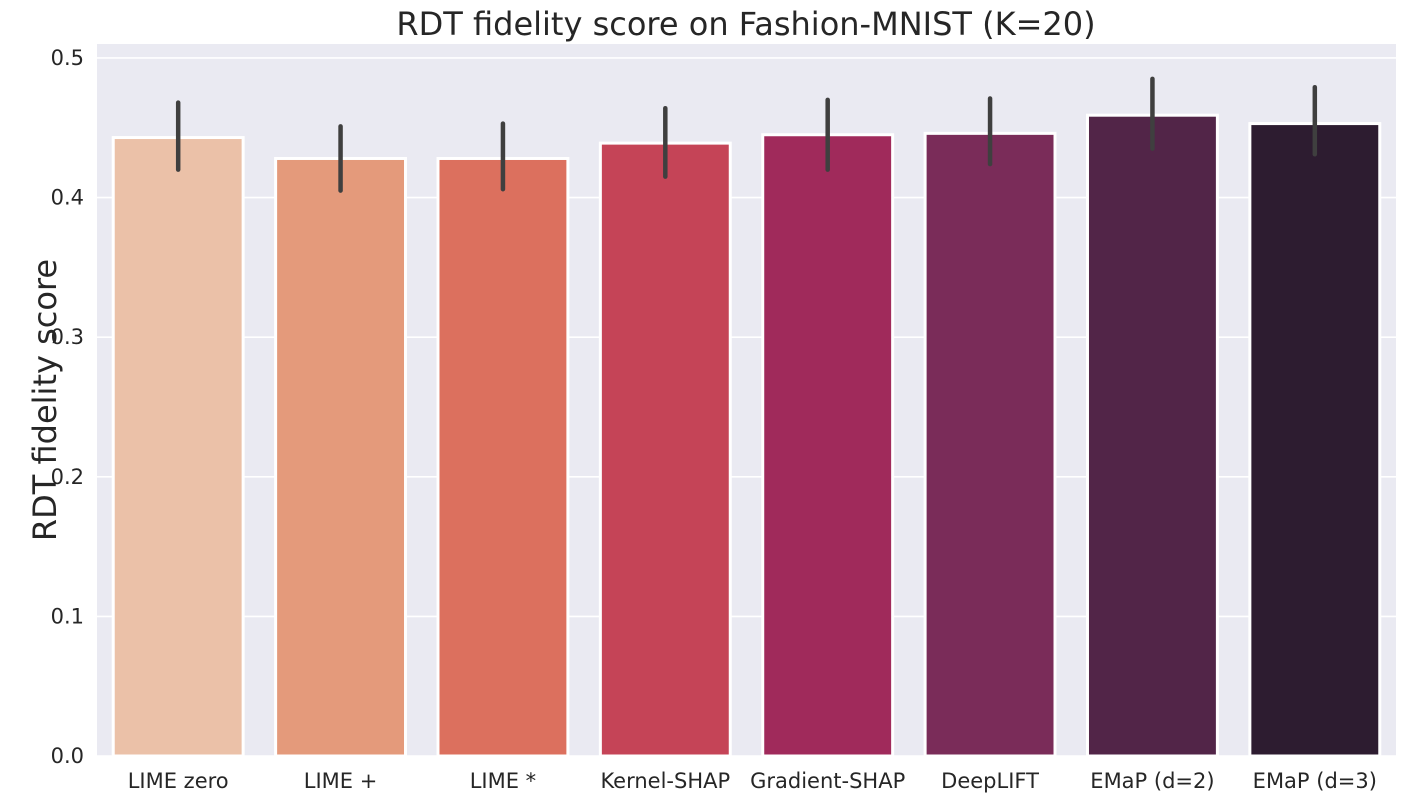  I want to click on x-tick-label: LIME +, so click(341, 781).